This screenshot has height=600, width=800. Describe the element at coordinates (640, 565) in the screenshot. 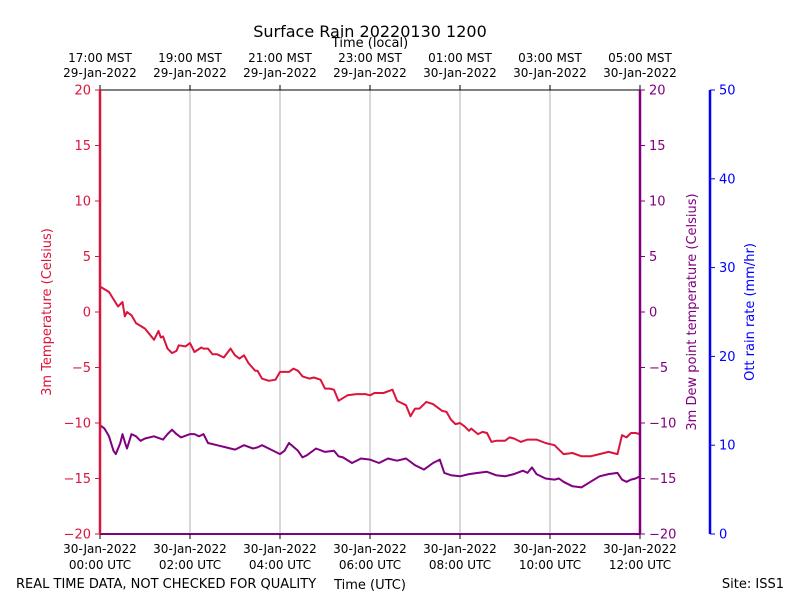

I see `x-tick-label-time: 12:00 UTC` at that location.